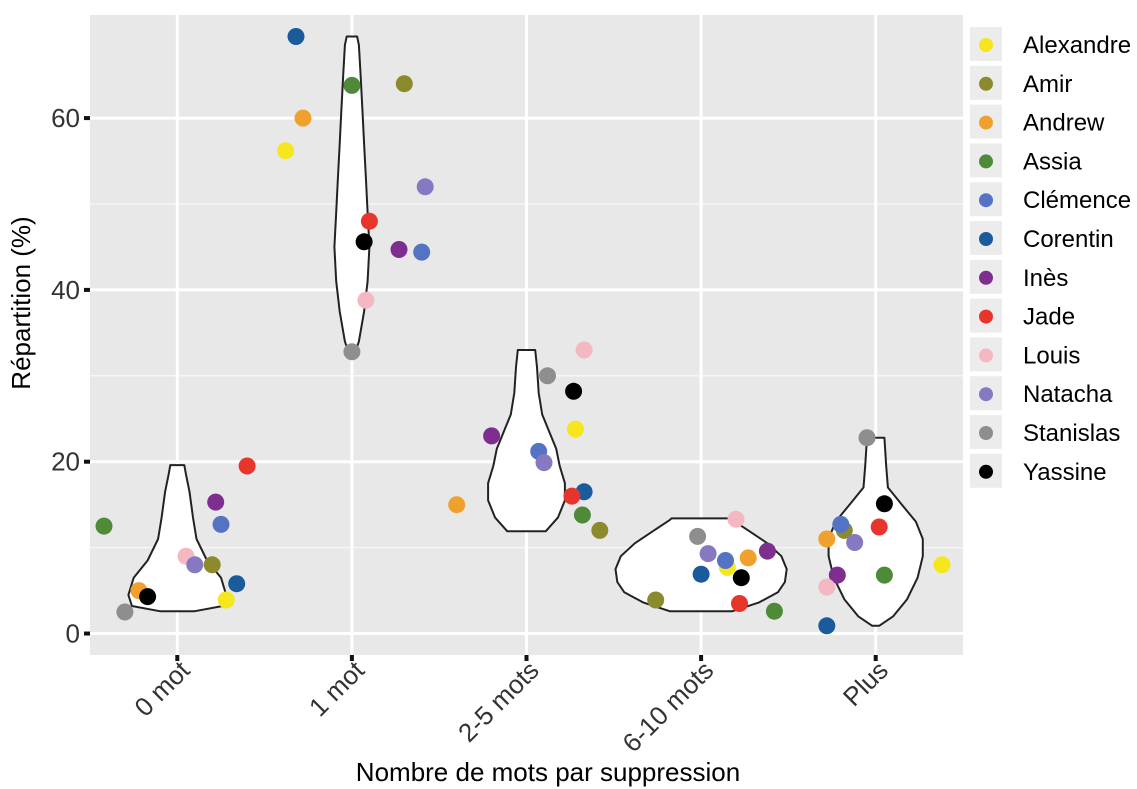 The width and height of the screenshot is (1137, 789). I want to click on legend-label: Natacha, so click(1068, 394).